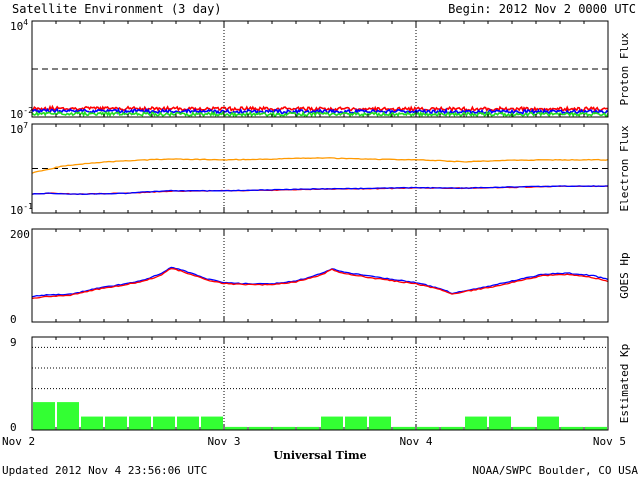 This screenshot has height=480, width=640. I want to click on y-axis-label-proton: Proton Flux, so click(624, 68).